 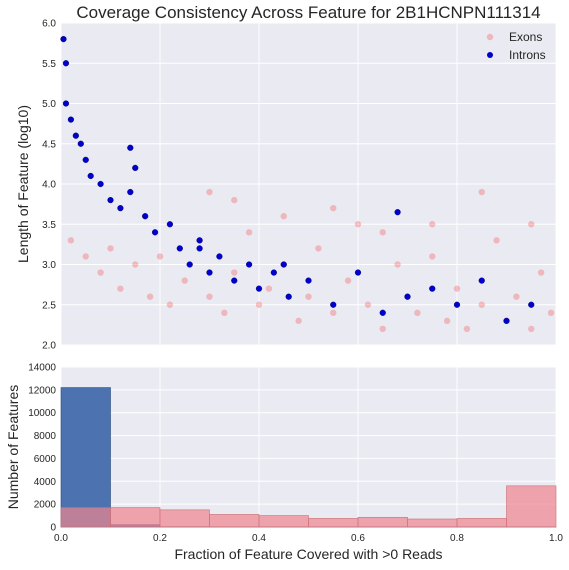 What do you see at coordinates (42, 448) in the screenshot?
I see `histogram-y-ticks: 0 2000 4000 6000 8000 10000 12000 14000` at bounding box center [42, 448].